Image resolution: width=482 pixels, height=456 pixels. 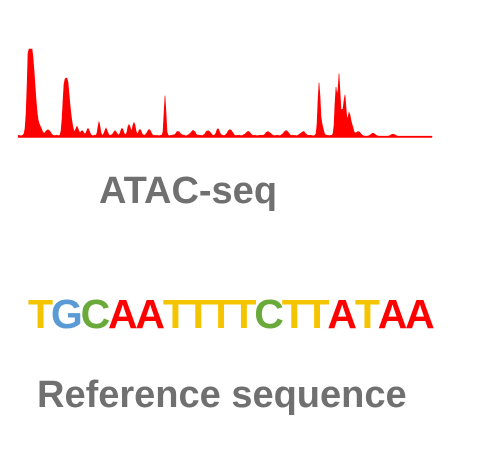 What do you see at coordinates (188, 191) in the screenshot?
I see `atac-seq-label: ATAC-seq` at bounding box center [188, 191].